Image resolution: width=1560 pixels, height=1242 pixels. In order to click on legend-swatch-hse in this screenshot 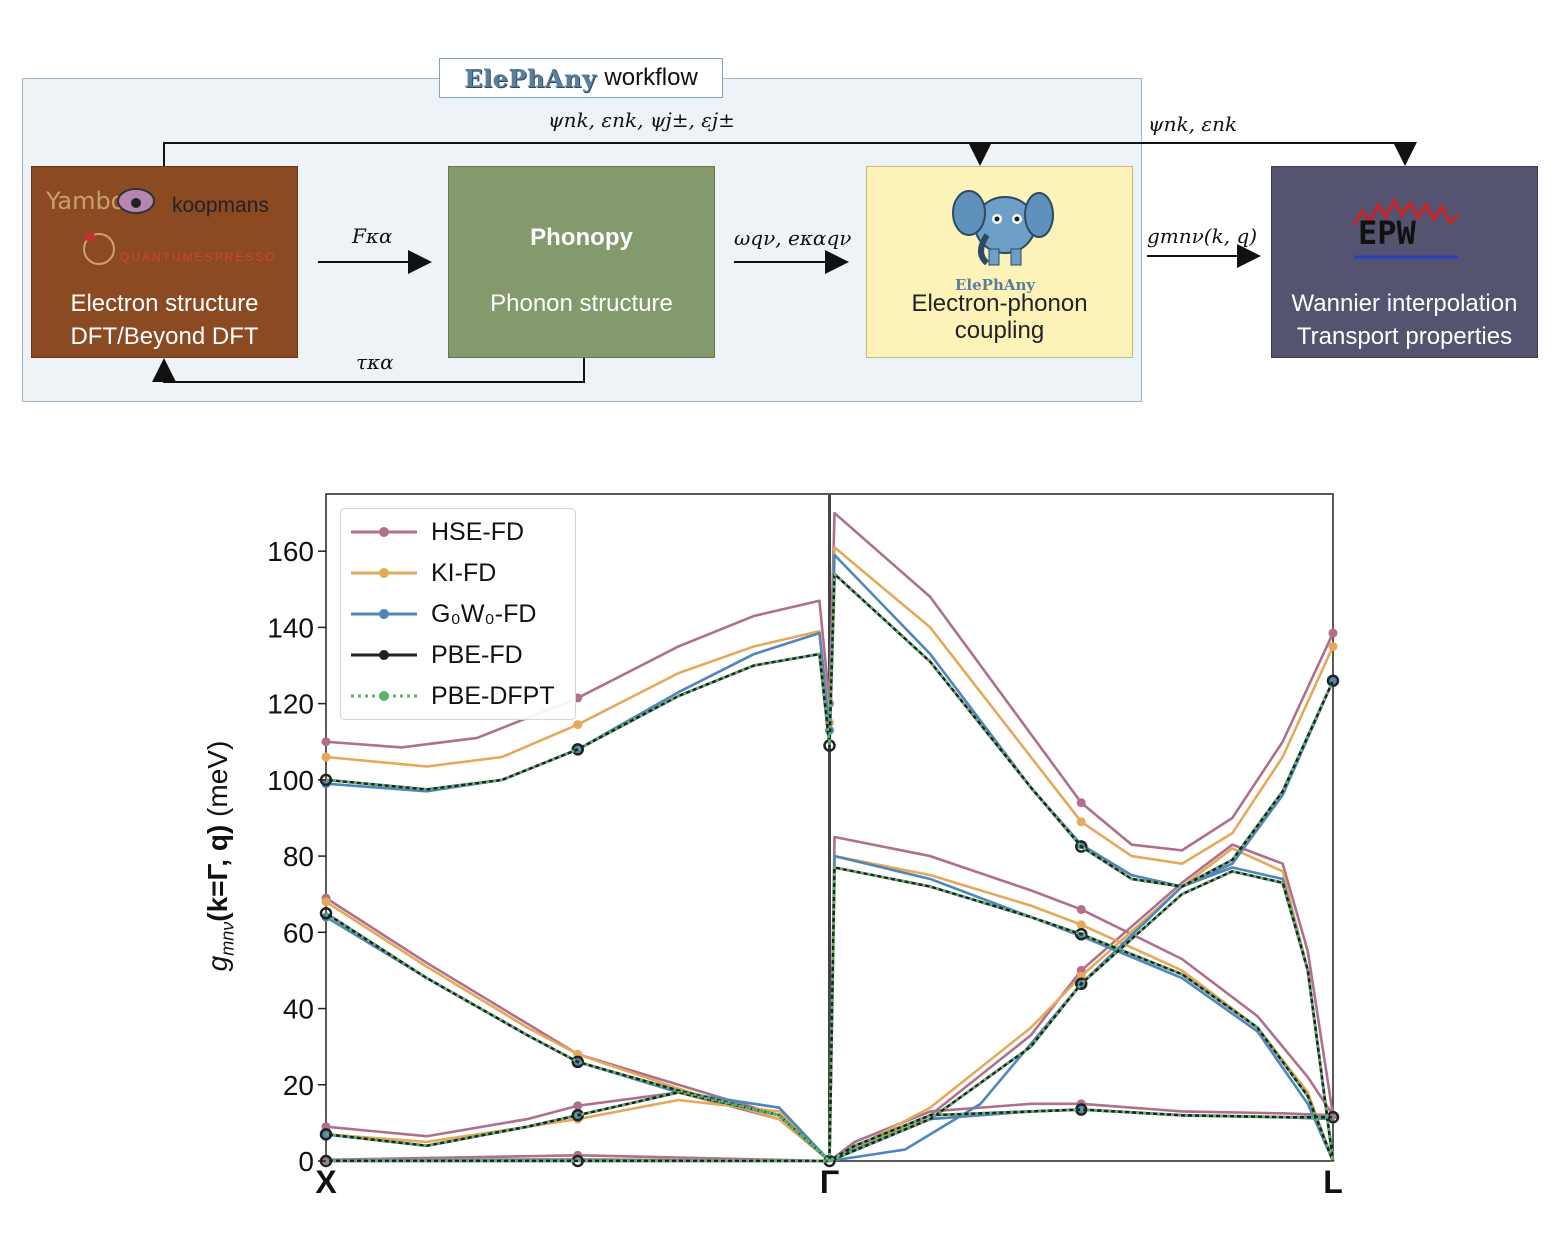, I will do `click(384, 532)`.